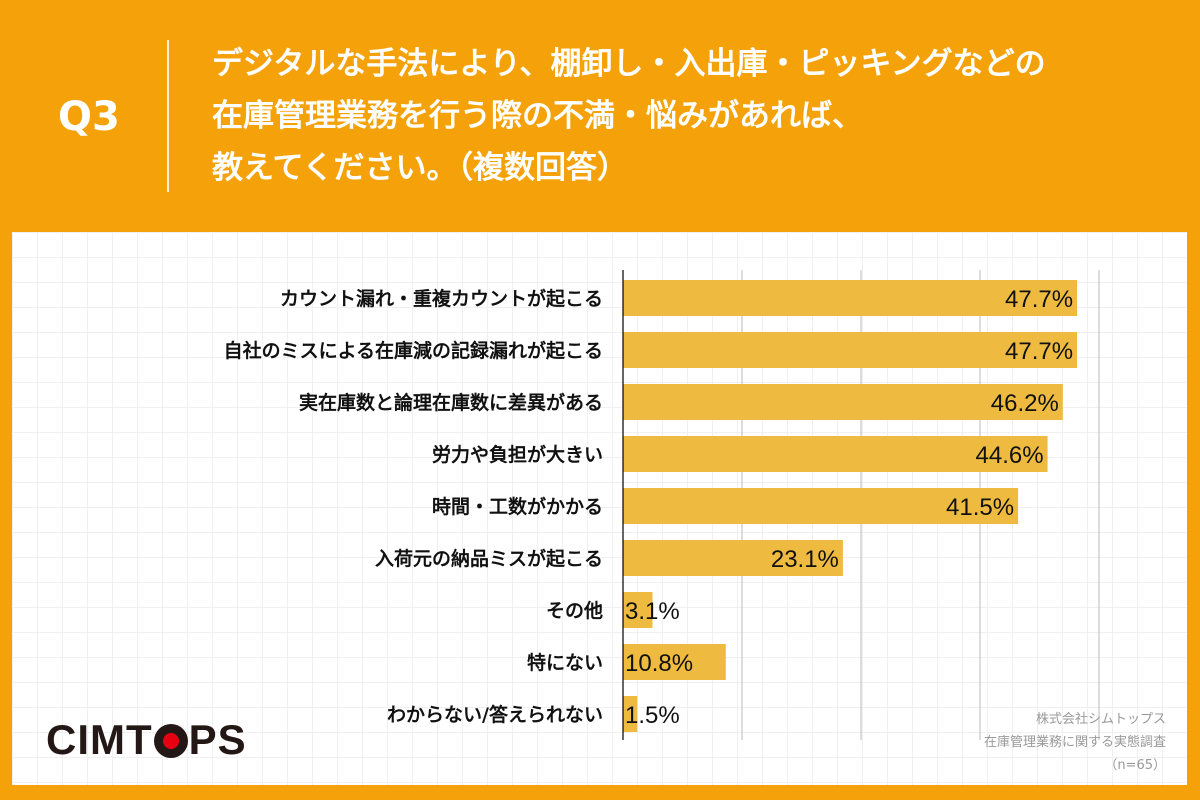  Describe the element at coordinates (441, 298) in the screenshot. I see `category-label: カウント漏れ・重複カウントが起こる` at that location.